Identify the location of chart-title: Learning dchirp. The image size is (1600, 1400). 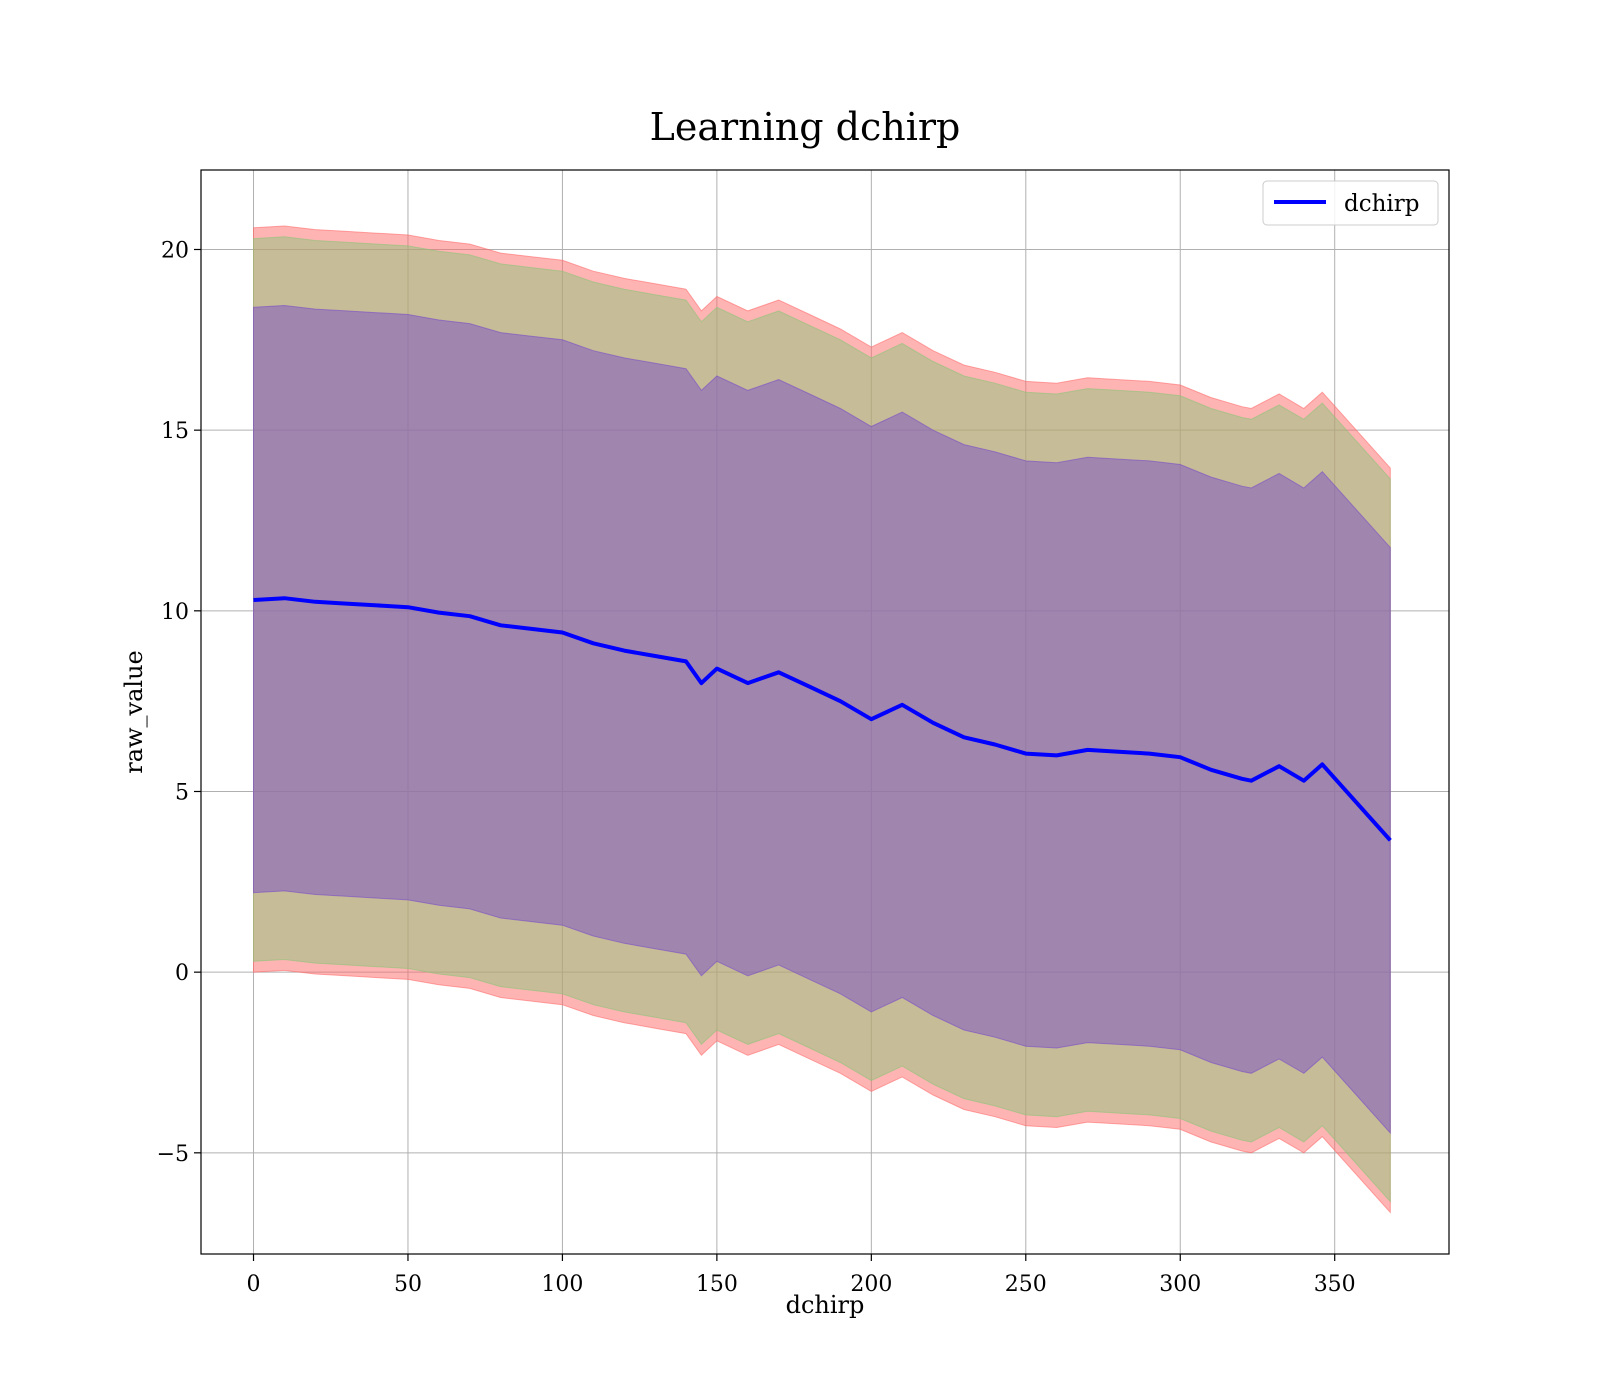
(805, 127).